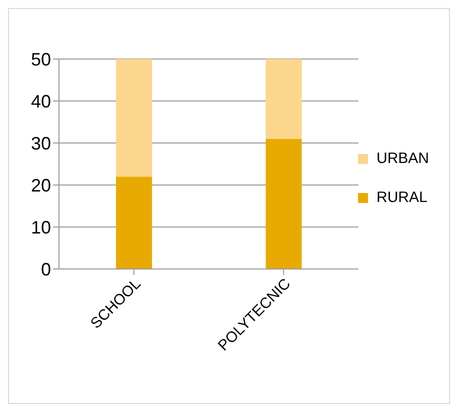 The height and width of the screenshot is (410, 456). I want to click on y-tick-label: 0, so click(45, 269).